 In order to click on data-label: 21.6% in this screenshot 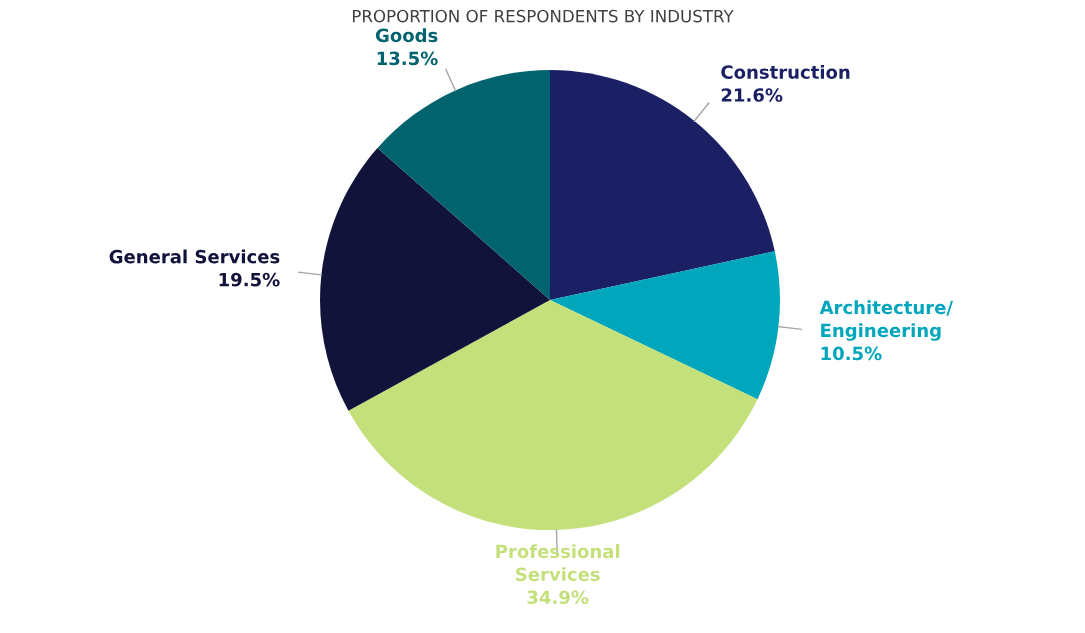, I will do `click(752, 95)`.